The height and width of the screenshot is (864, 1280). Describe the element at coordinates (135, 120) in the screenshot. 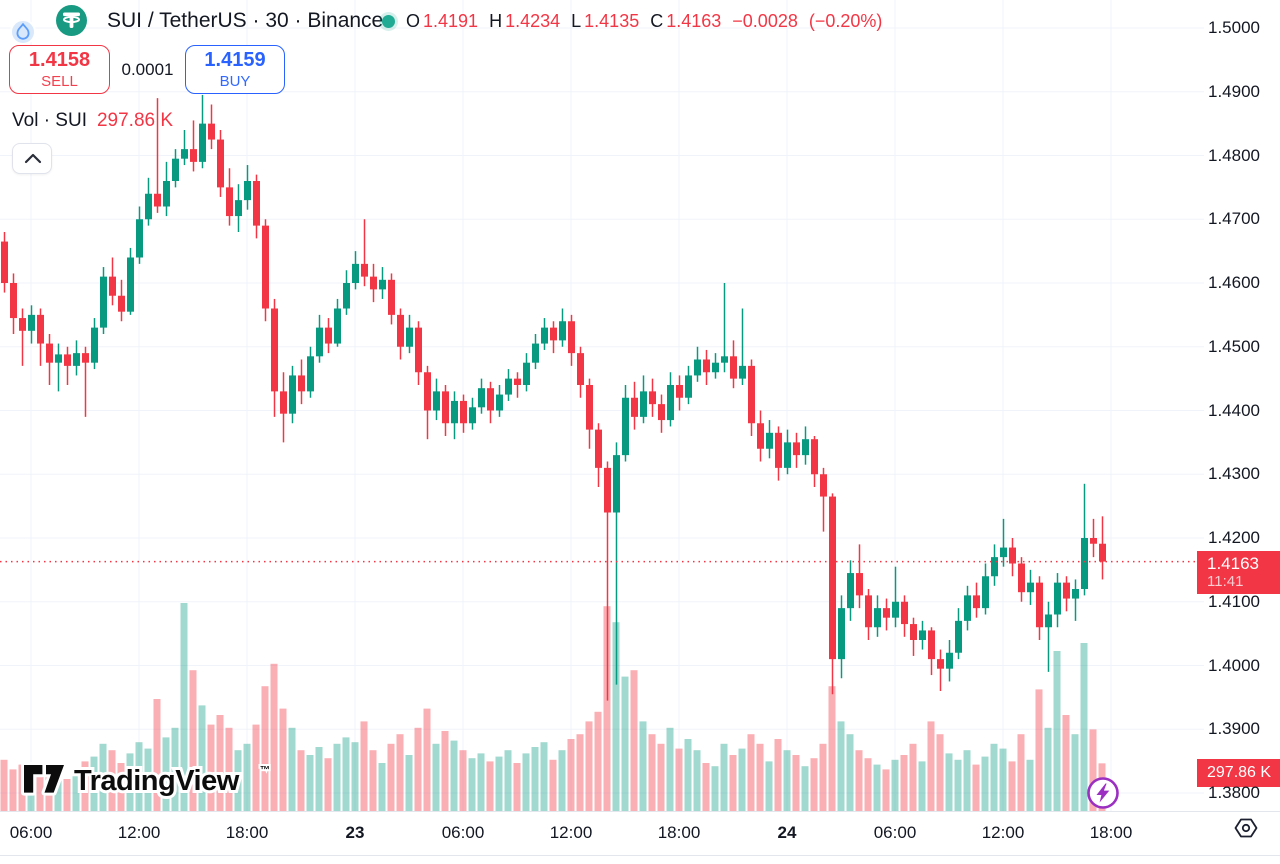

I see `volume-indicator-value: 297.86 K` at that location.